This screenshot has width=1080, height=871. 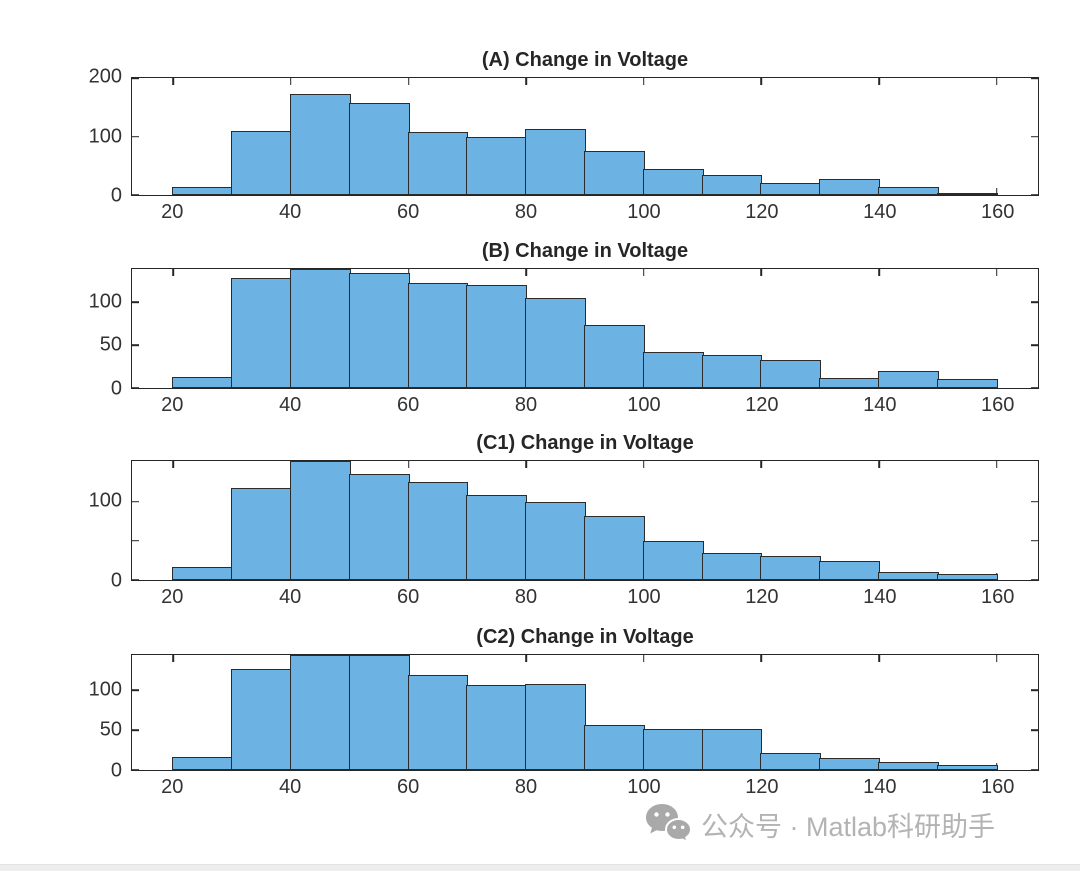 I want to click on subplot-a-title: (A) Change in Voltage, so click(x=585, y=60).